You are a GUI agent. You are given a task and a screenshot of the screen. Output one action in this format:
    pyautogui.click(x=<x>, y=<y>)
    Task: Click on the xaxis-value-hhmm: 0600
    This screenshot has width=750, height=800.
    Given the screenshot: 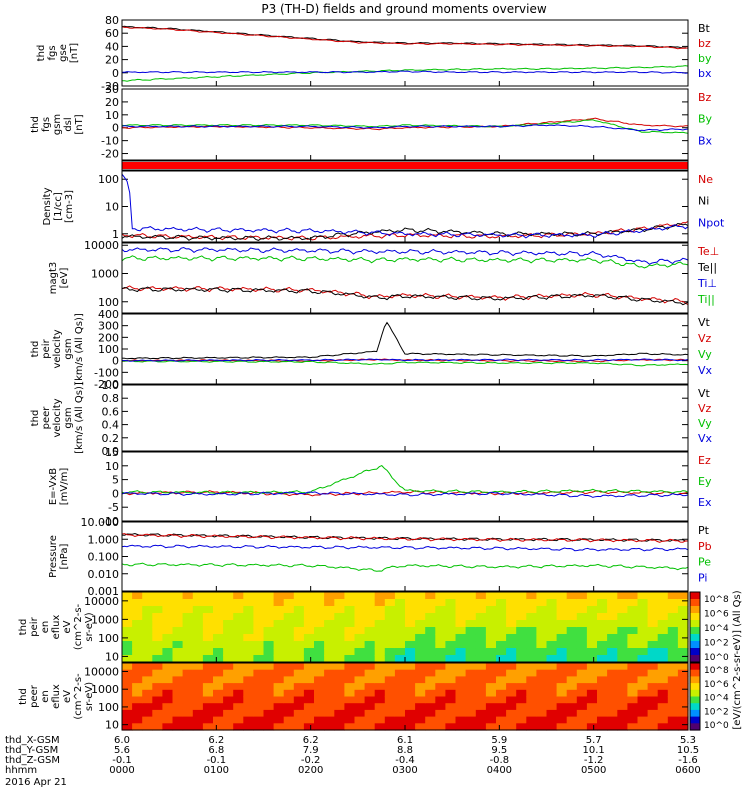 What is the action you would take?
    pyautogui.click(x=687, y=770)
    